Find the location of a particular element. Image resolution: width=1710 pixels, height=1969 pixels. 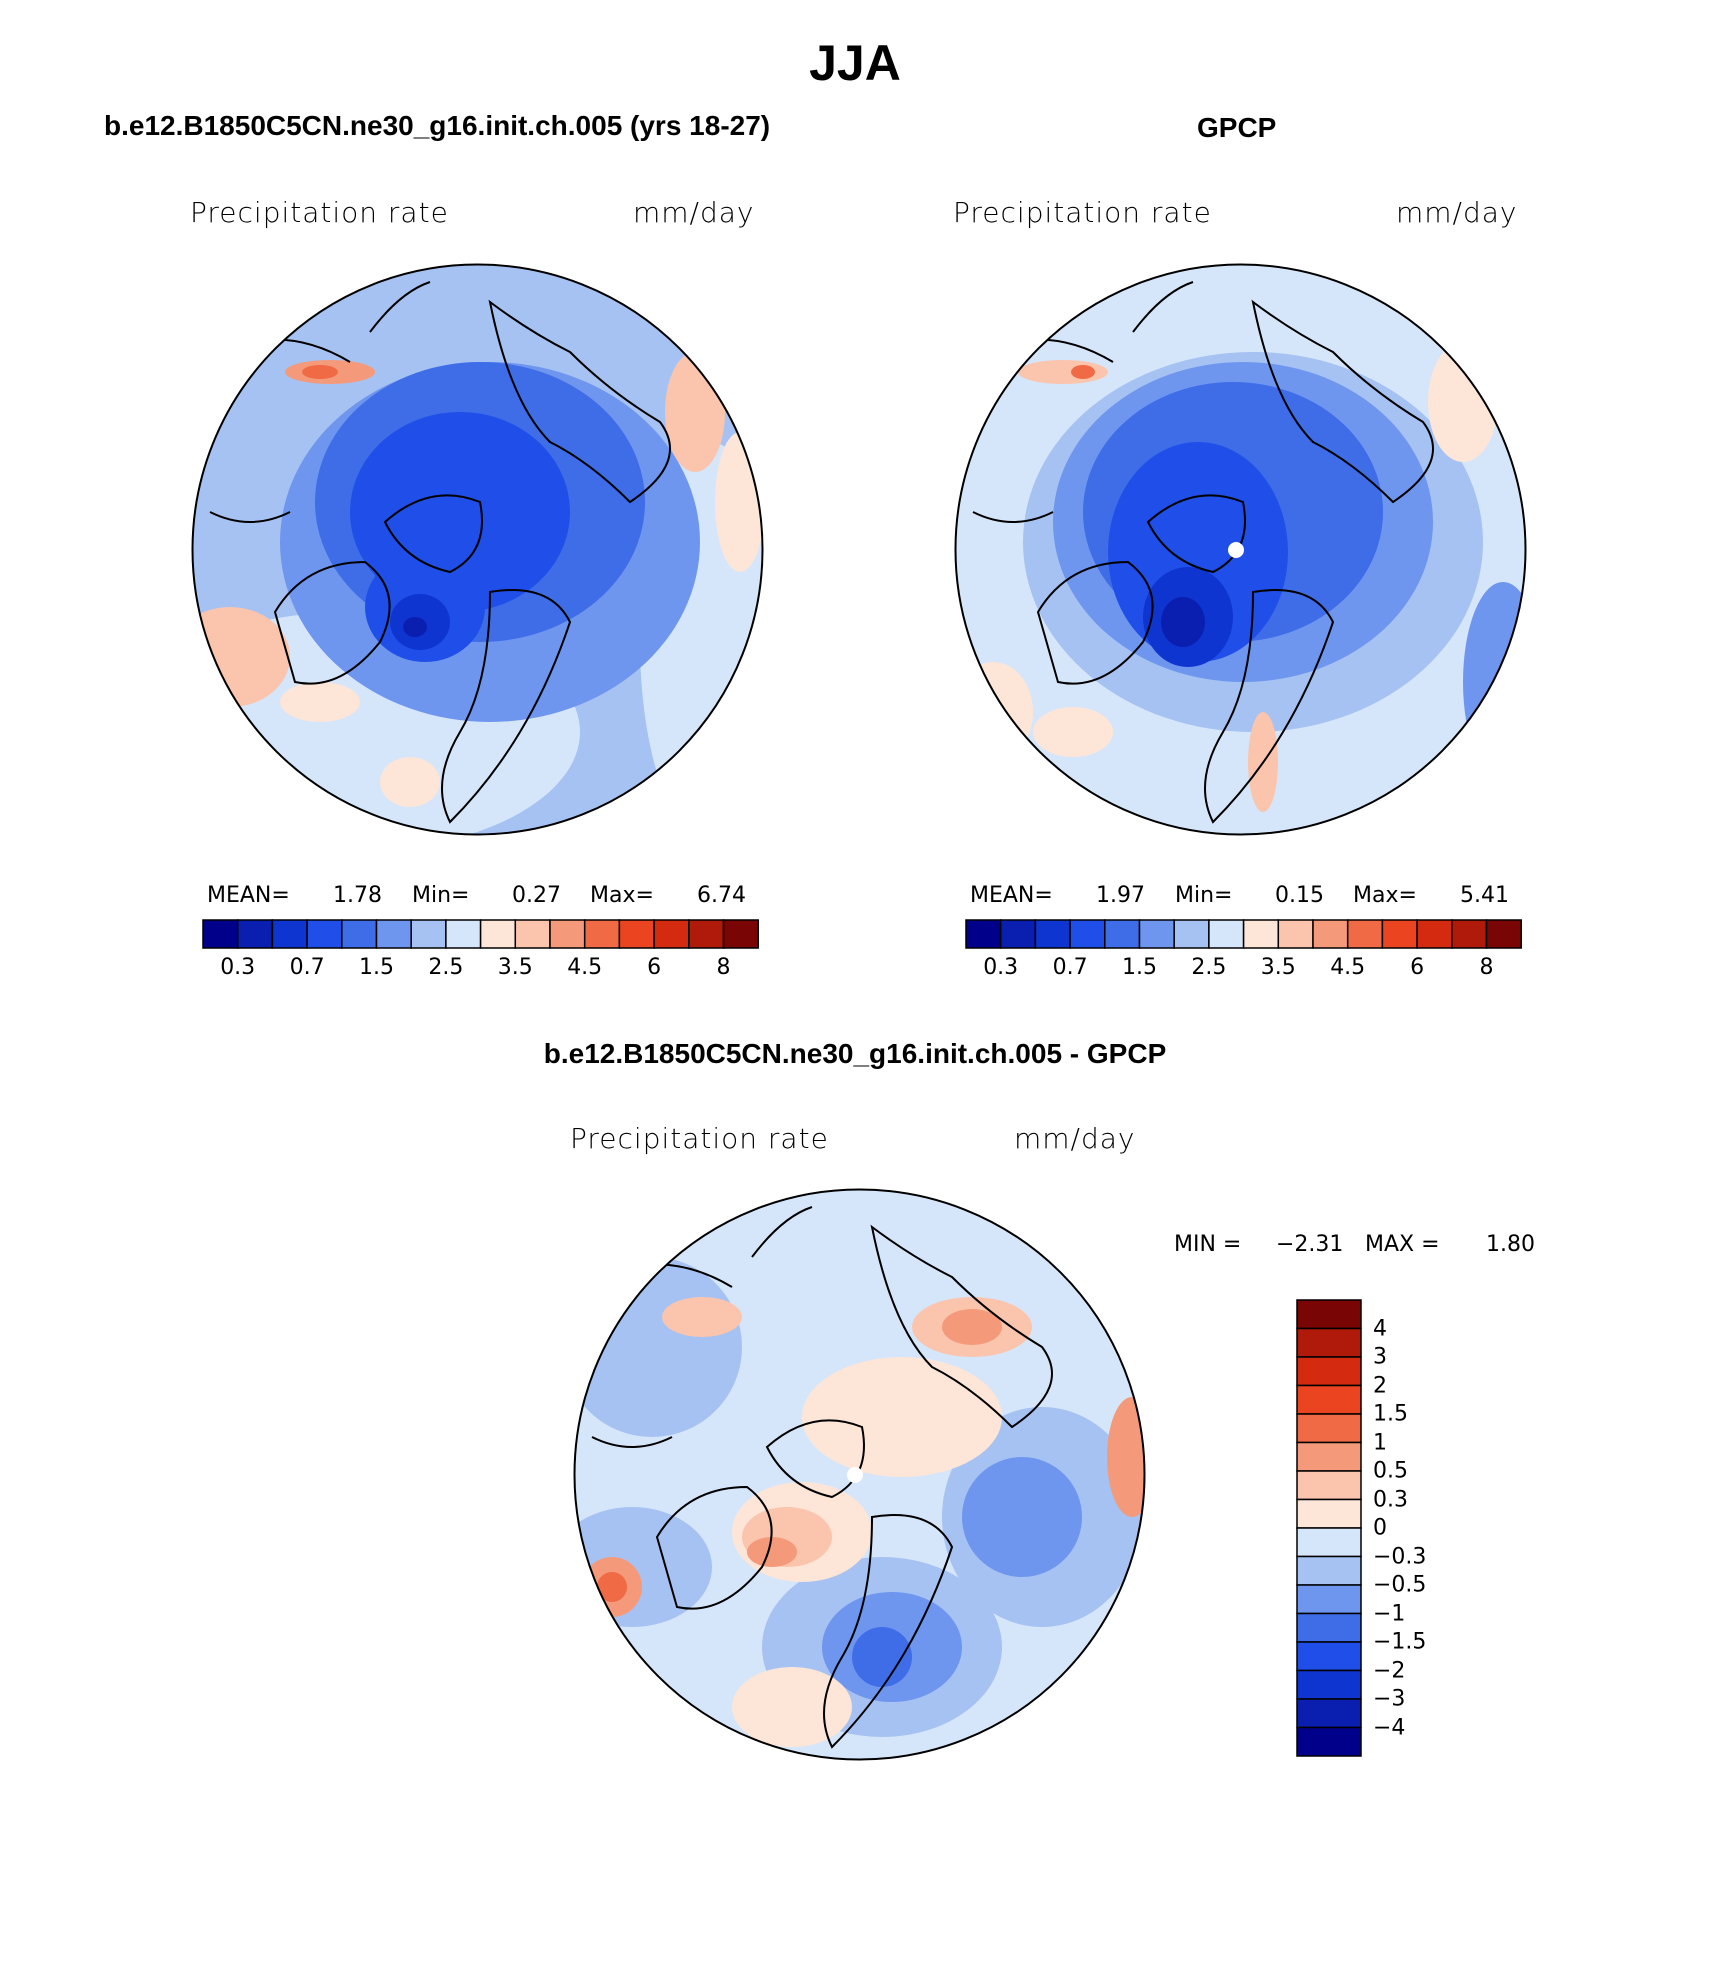

panel1-max-label: Max= is located at coordinates (622, 895).